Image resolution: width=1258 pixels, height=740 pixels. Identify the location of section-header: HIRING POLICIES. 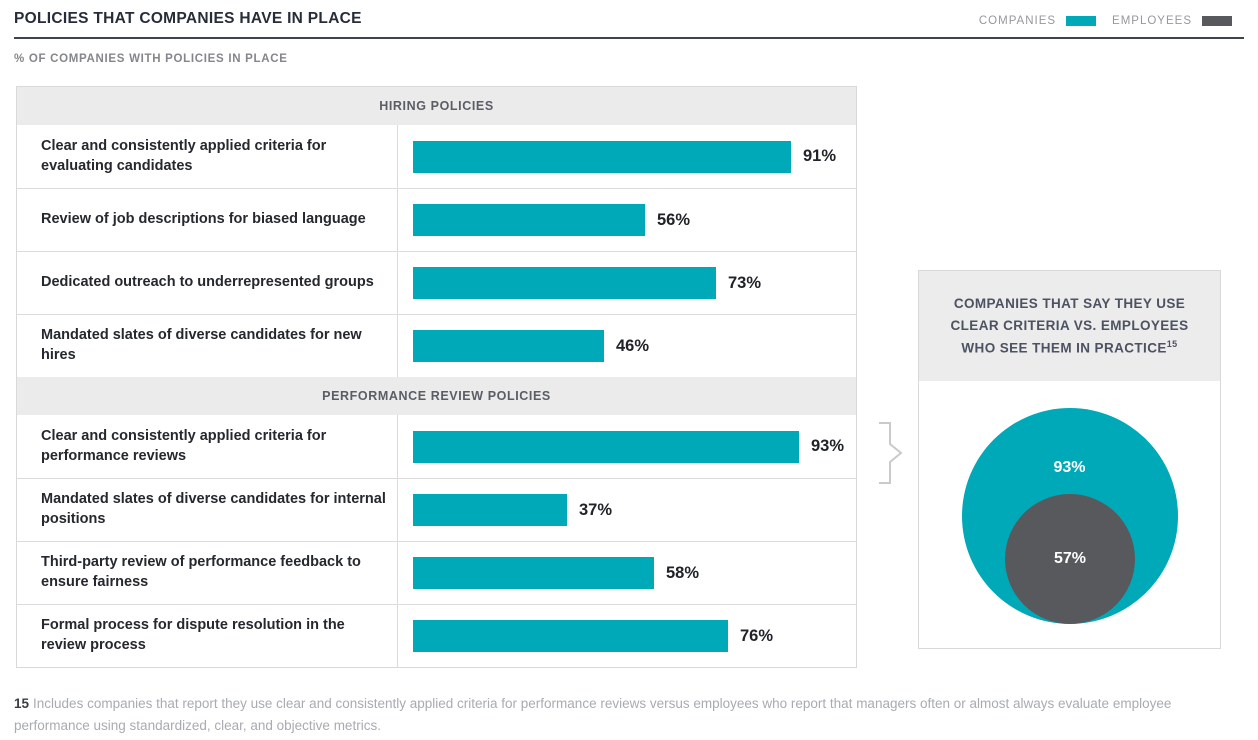
(436, 106).